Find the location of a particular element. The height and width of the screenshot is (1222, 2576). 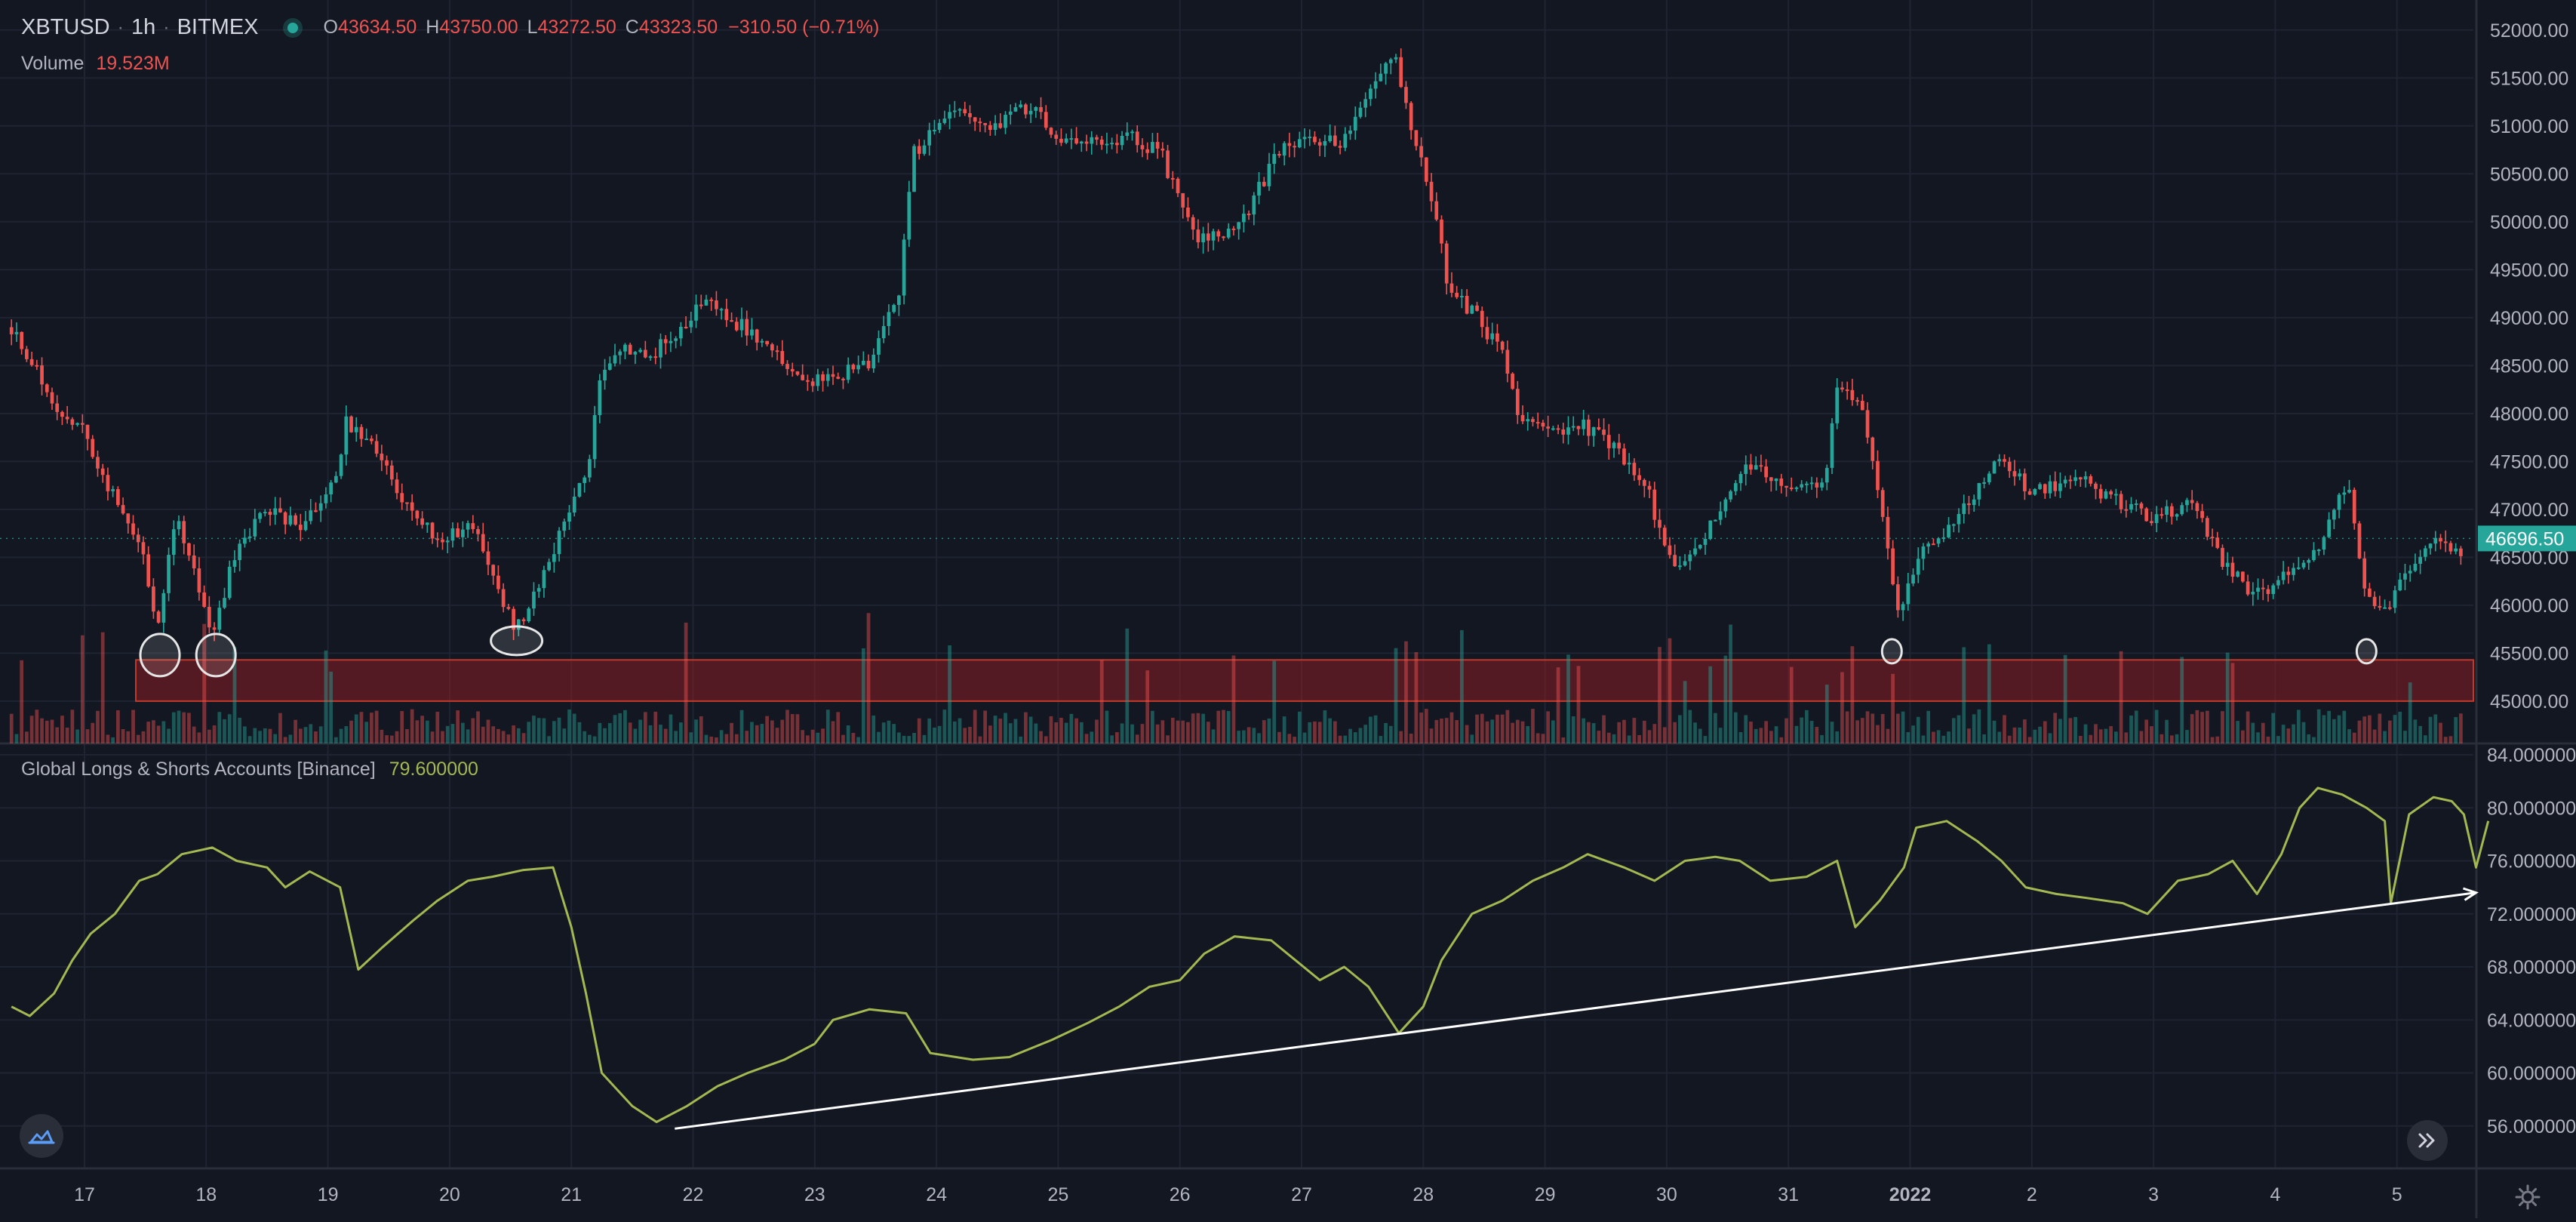

indicator-title: Global Longs & Shorts Accounts [Binance] is located at coordinates (198, 769).